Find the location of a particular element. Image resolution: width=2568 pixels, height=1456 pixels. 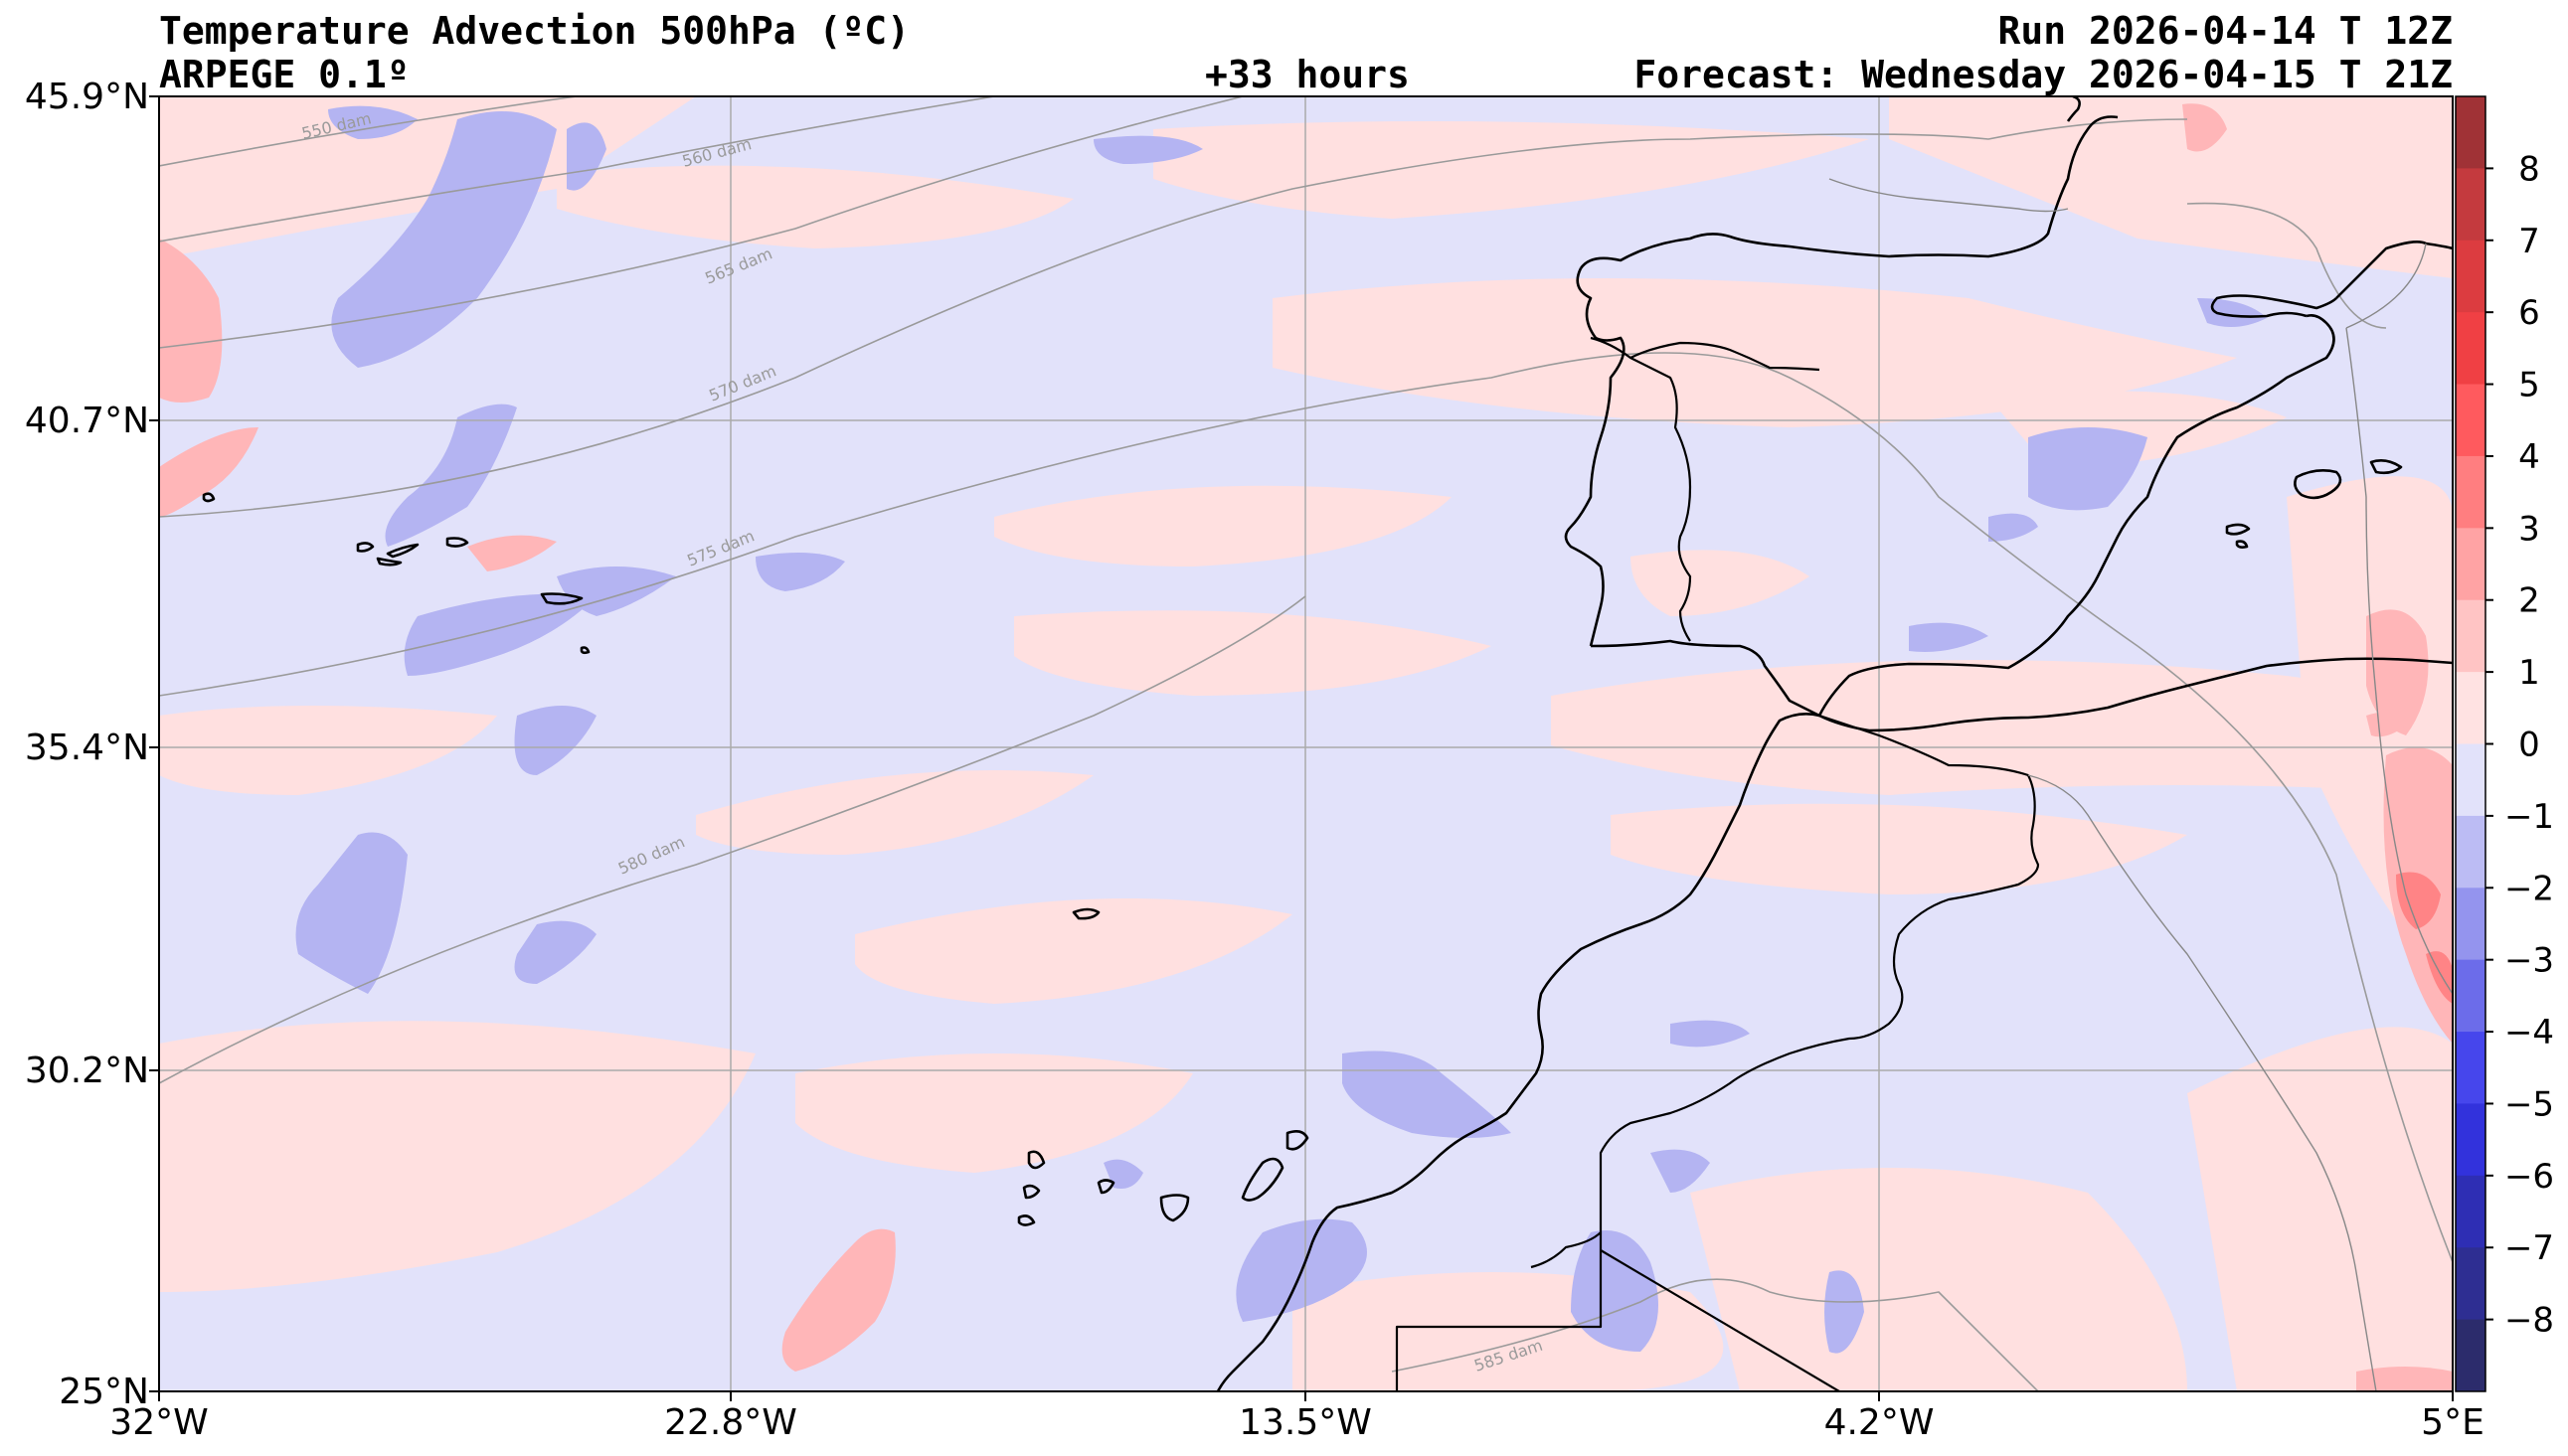

colorbar-tick-label: 3 is located at coordinates (2529, 529).